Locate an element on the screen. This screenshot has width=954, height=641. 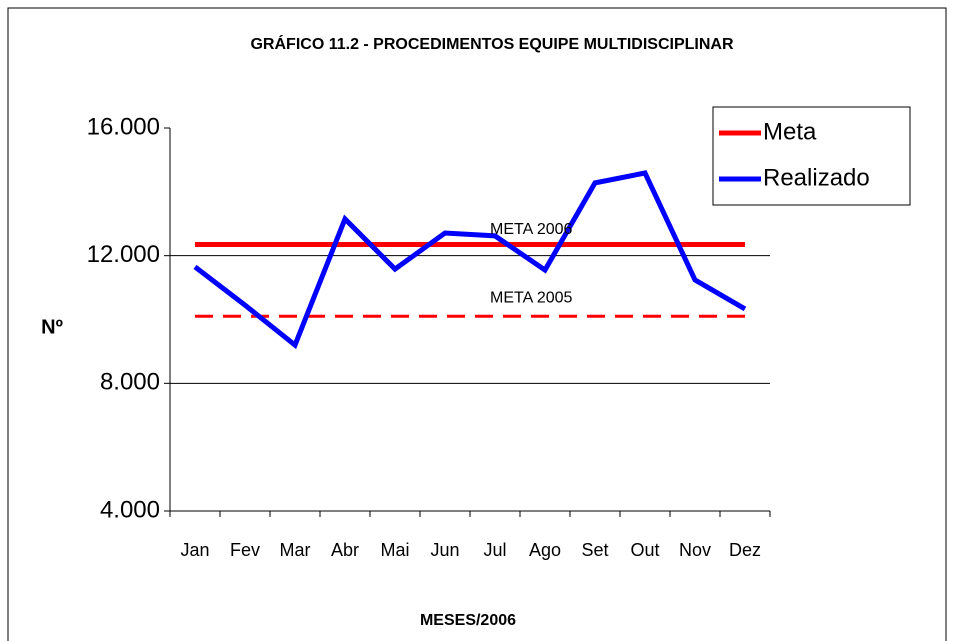
x-tick-label: Jun is located at coordinates (444, 550).